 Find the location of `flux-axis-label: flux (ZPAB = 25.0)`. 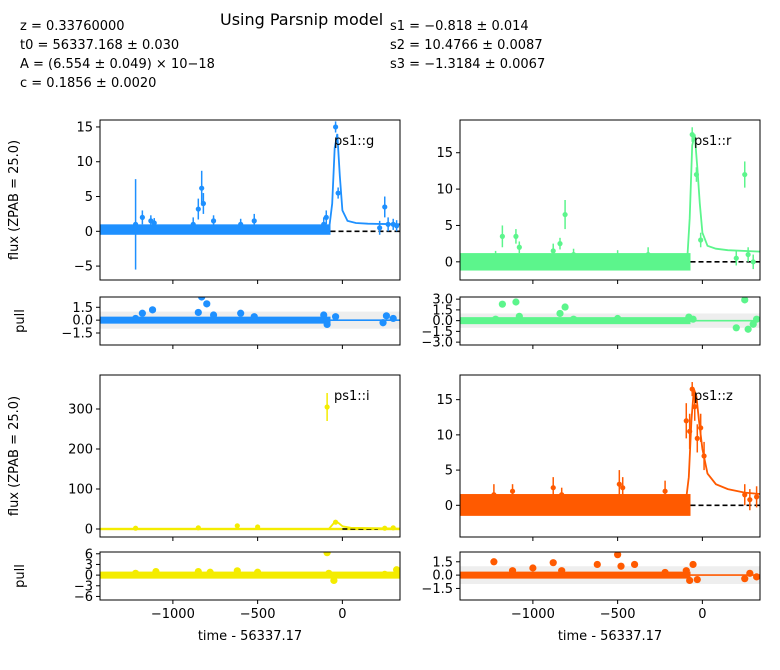

flux-axis-label: flux (ZPAB = 25.0) is located at coordinates (14, 200).